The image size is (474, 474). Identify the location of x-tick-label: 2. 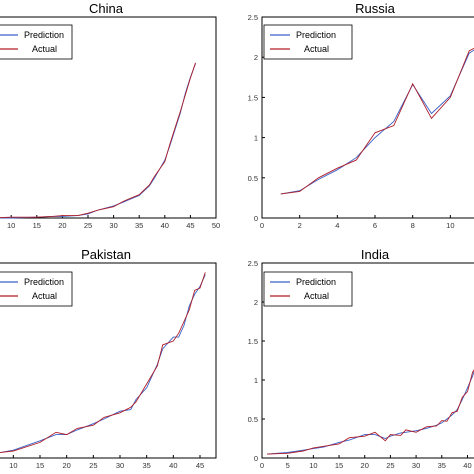
(300, 225).